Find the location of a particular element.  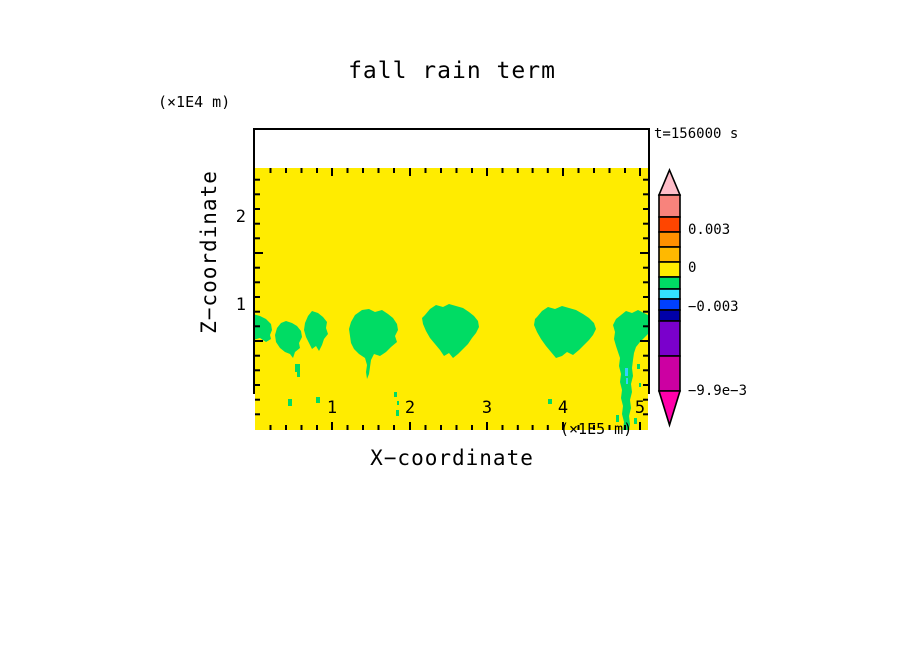

z-axis-tick-label-1: 1 is located at coordinates (240, 305).